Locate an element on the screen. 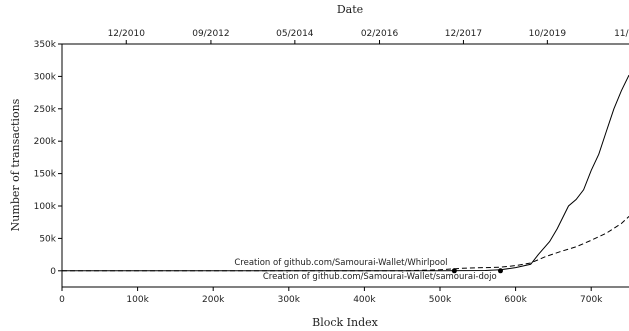 This screenshot has width=629, height=331. x-tick-label: 100k is located at coordinates (137, 300).